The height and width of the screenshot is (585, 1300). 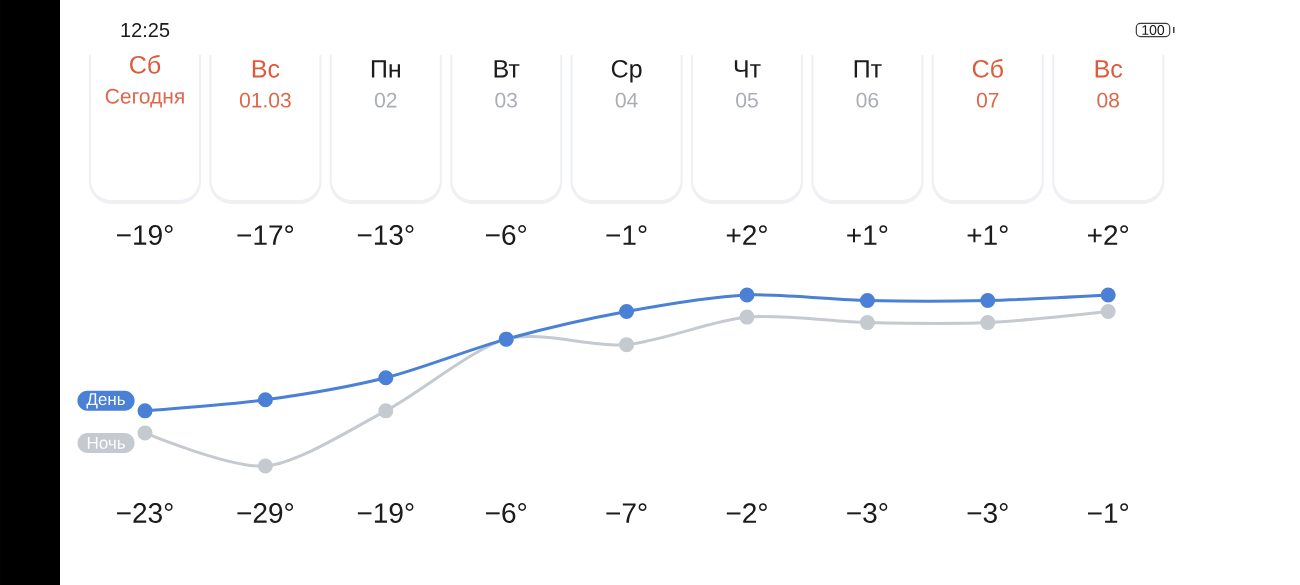 I want to click on x-tick-label: Вс 08, so click(x=1109, y=84).